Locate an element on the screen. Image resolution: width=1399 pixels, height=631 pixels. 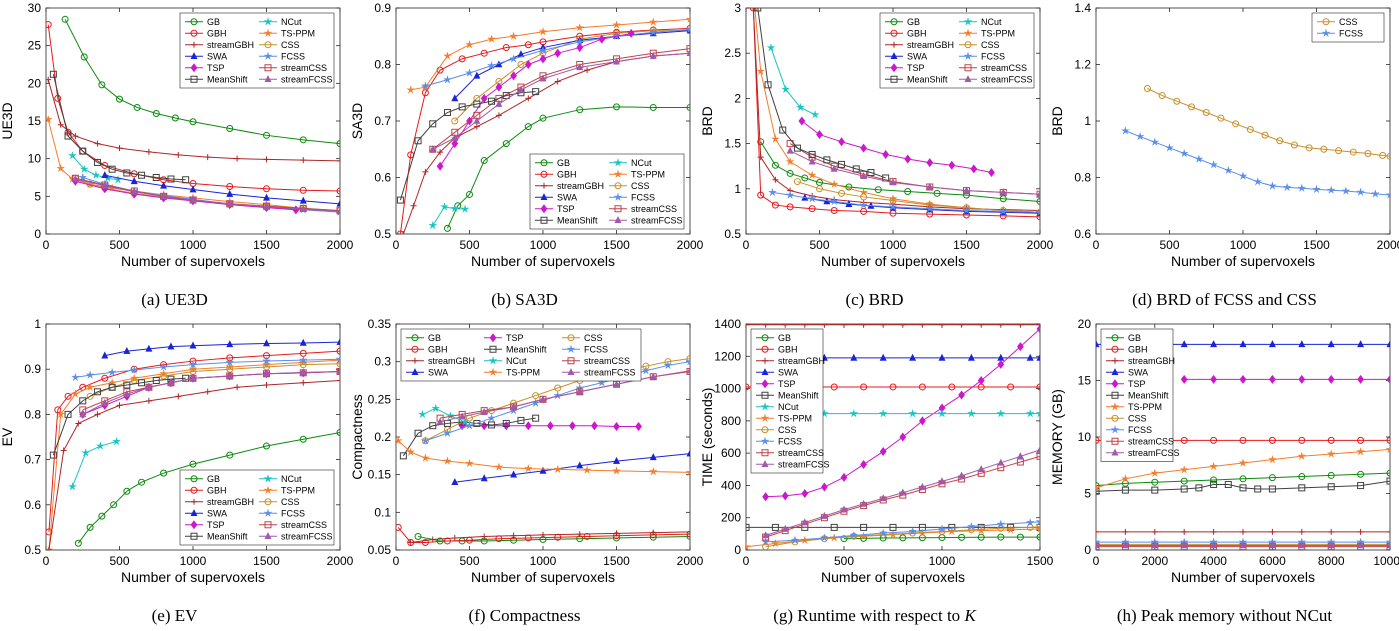
caption-brd-fcss-css: (d) BRD of FCSS and CSS is located at coordinates (1224, 299).